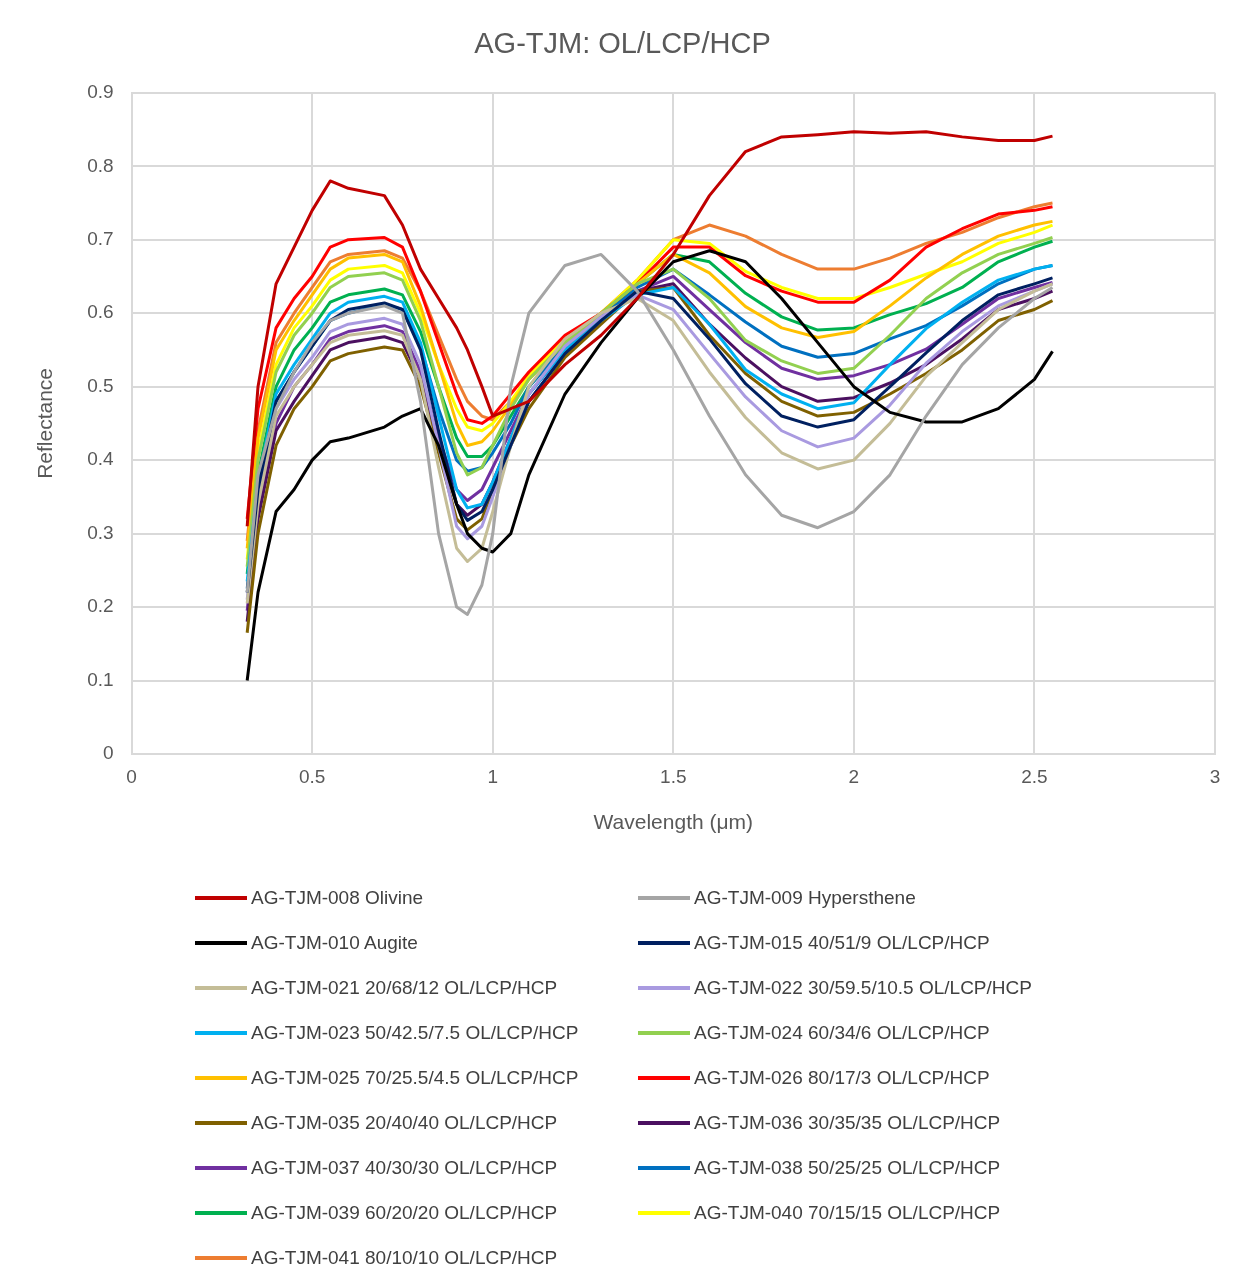 The width and height of the screenshot is (1249, 1283). Describe the element at coordinates (847, 1167) in the screenshot. I see `legend-label: AG-TJM-038 50/25/25 OL/LCP/HCP` at that location.